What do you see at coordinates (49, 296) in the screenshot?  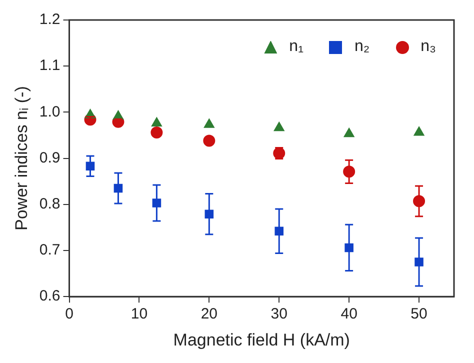 I see `y-tick-label: 0.6` at bounding box center [49, 296].